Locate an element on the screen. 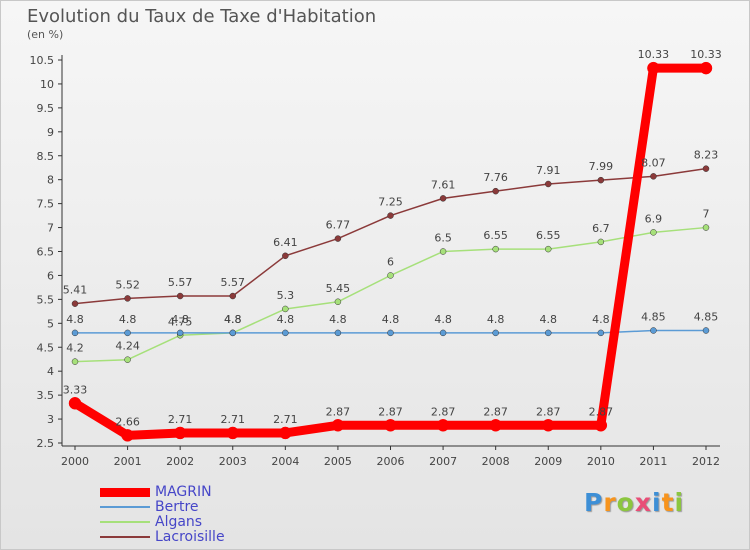 The image size is (750, 550). y-tick-label: 8.5 is located at coordinates (46, 156).